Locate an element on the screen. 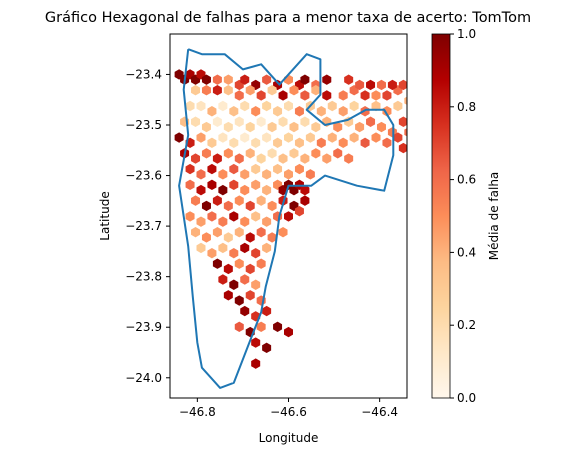 The height and width of the screenshot is (455, 576). x-tick-label: −46.6 is located at coordinates (288, 412).